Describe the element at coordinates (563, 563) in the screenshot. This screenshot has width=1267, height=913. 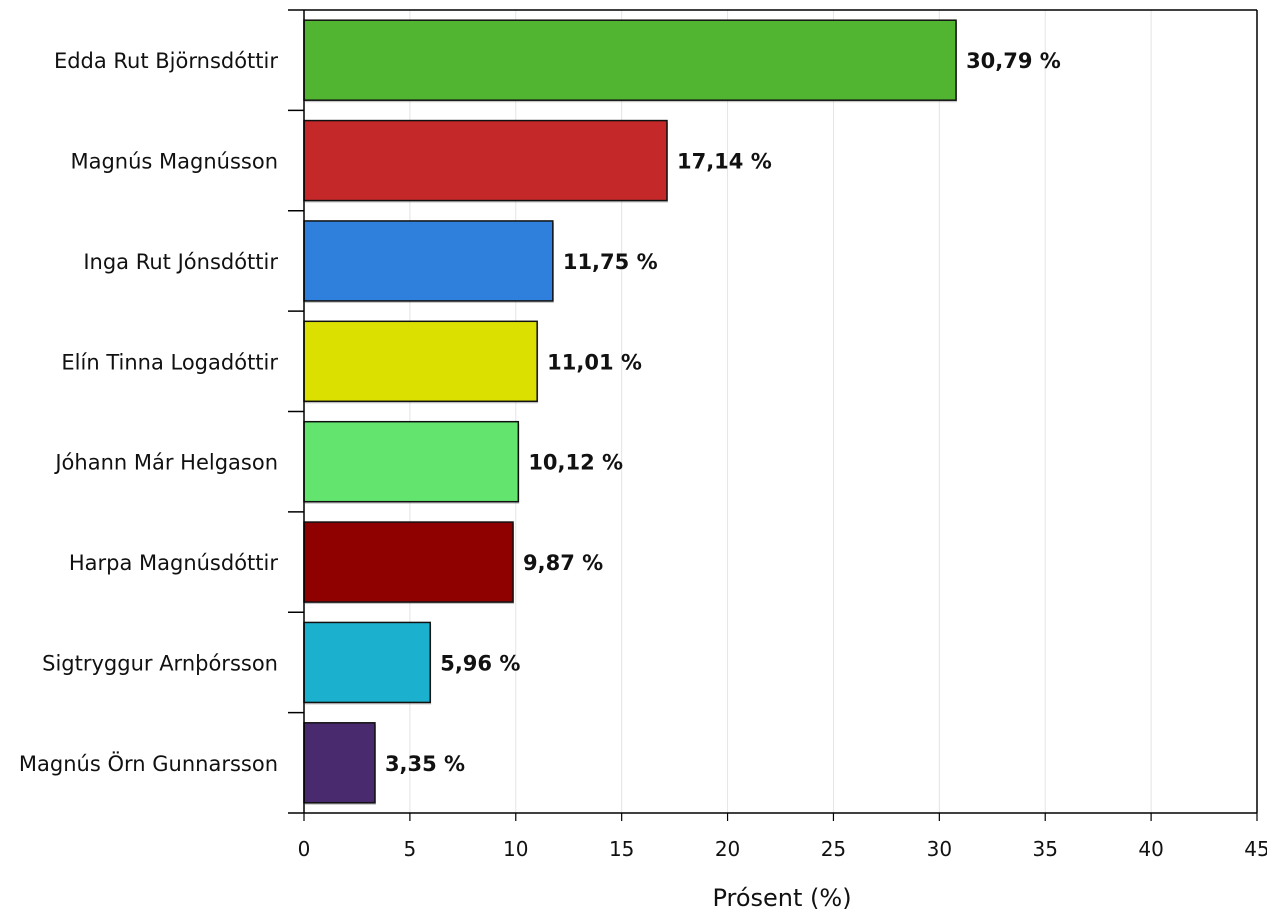
I see `value-label: 9,87 %` at that location.